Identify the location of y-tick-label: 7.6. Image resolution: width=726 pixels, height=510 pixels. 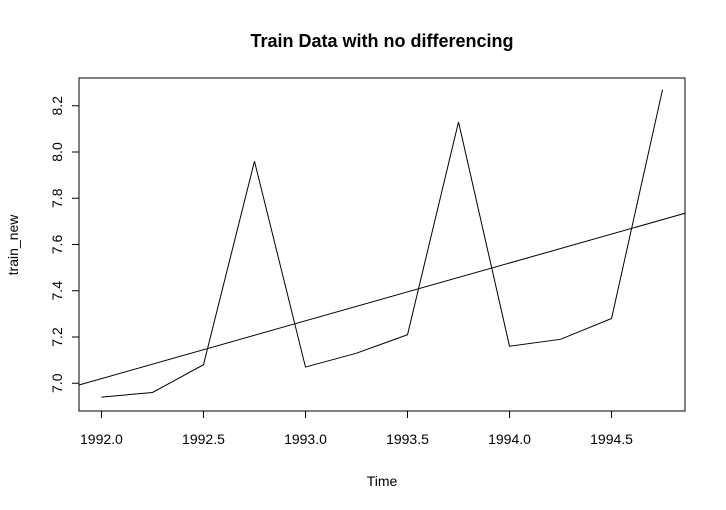
(57, 245).